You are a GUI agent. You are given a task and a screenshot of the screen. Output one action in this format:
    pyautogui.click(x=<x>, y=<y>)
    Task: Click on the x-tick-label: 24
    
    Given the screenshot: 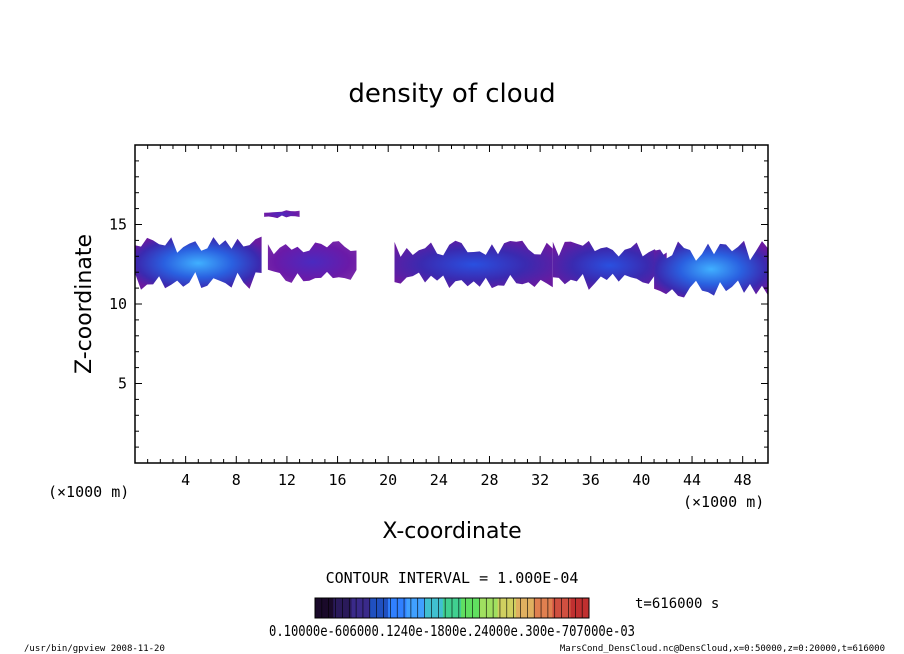 What is the action you would take?
    pyautogui.click(x=439, y=480)
    